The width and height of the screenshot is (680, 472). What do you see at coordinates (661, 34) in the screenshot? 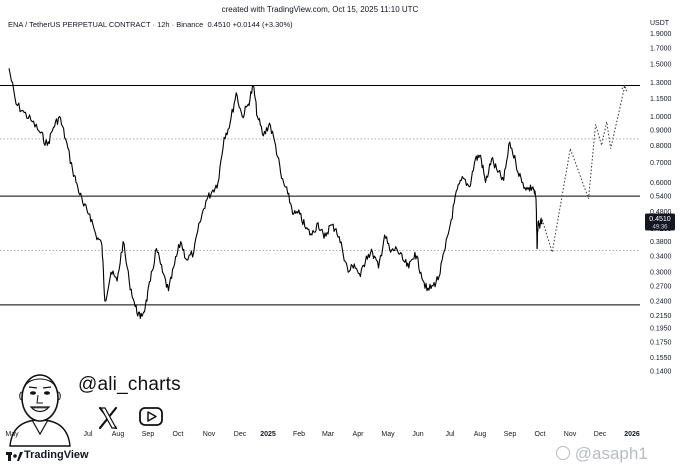
I see `y-tick-label: 1.9000` at bounding box center [661, 34].